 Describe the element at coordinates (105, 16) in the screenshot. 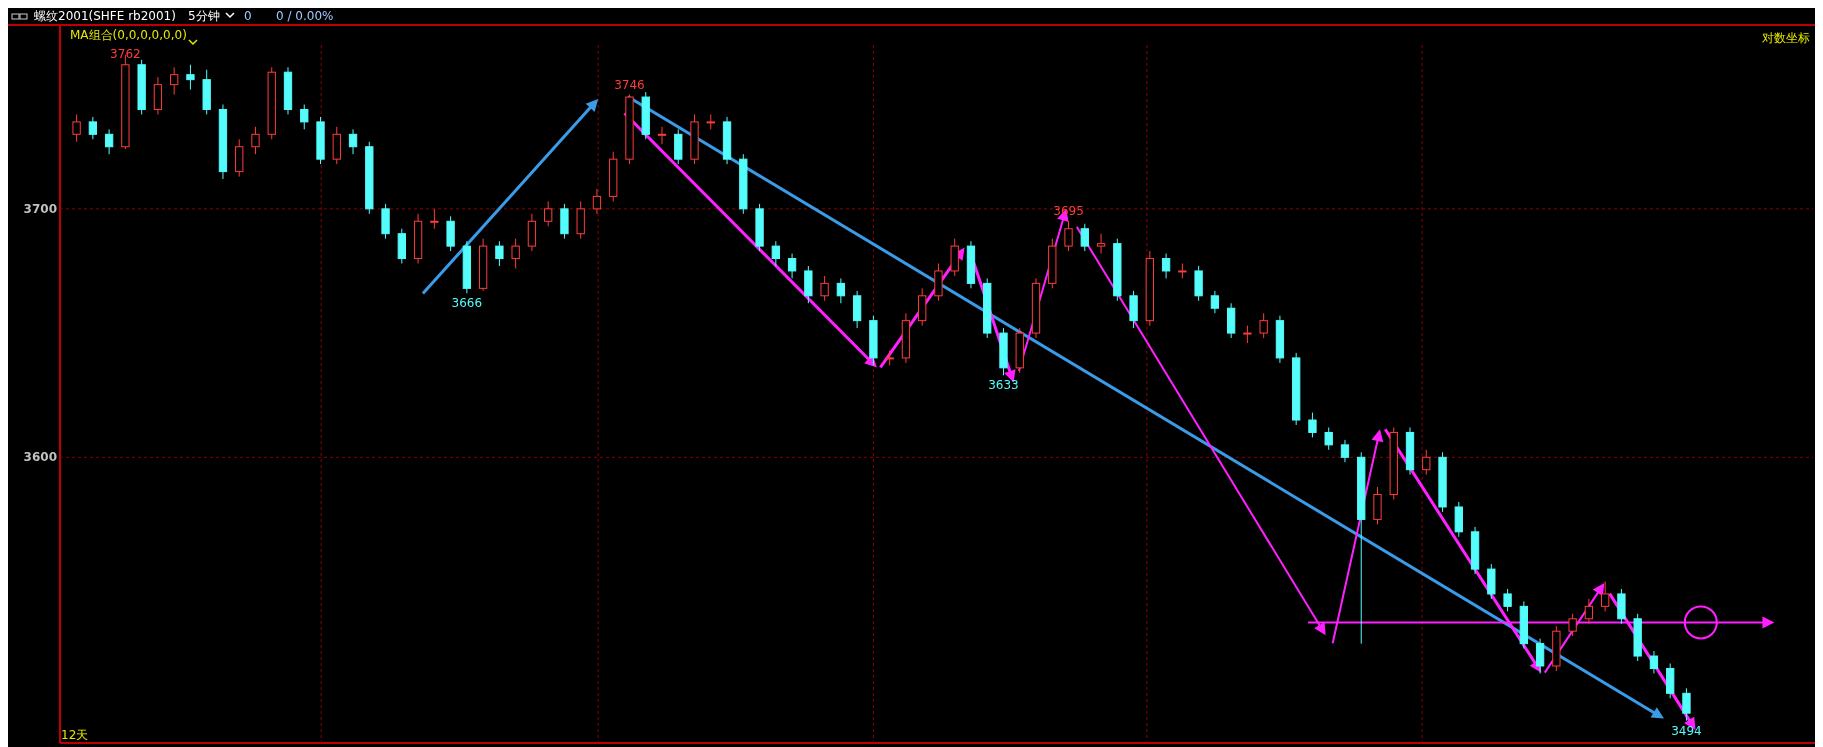

I see `chart-title: 螺纹2001(SHFE rb2001)` at that location.